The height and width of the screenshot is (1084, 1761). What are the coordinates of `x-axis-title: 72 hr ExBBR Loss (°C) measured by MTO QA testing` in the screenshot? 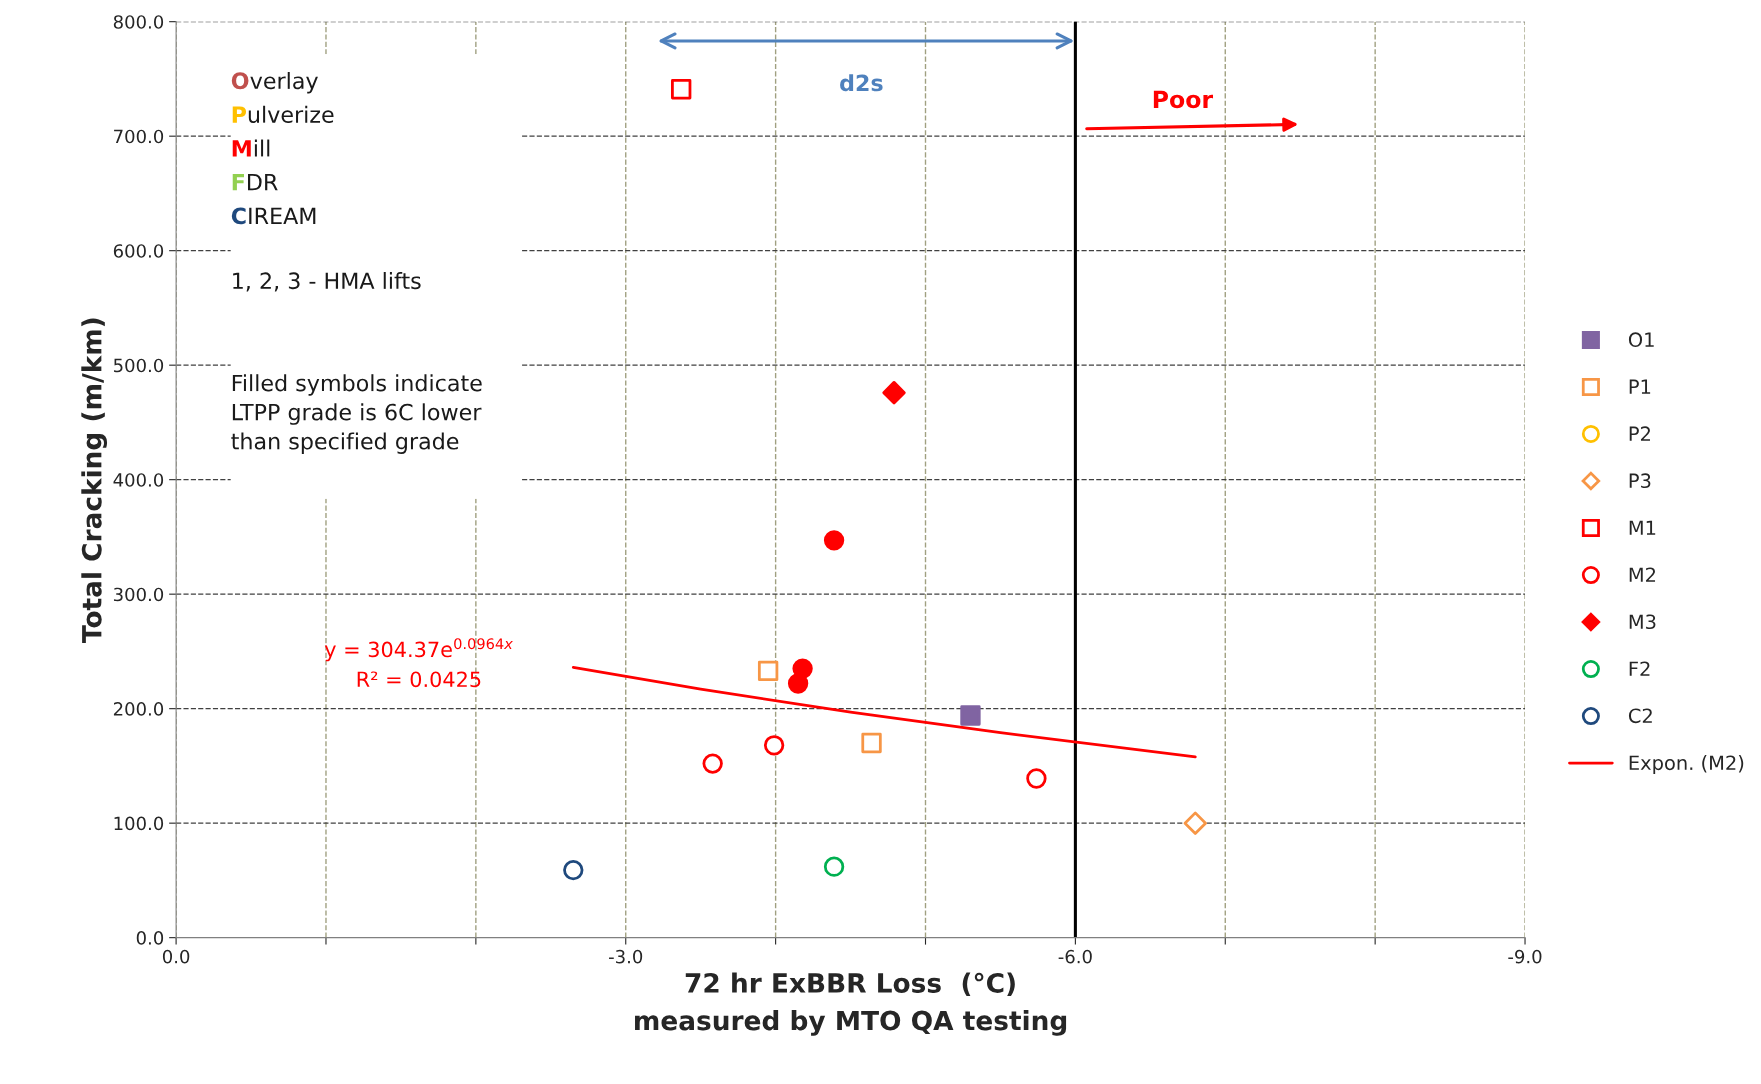 It's located at (851, 1004).